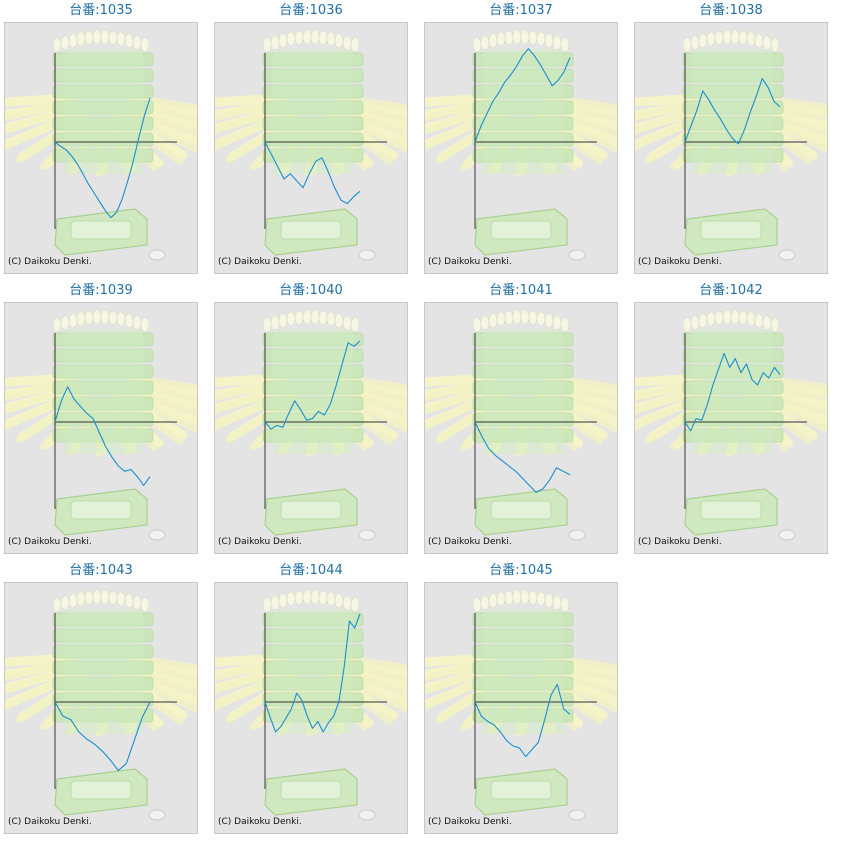 This screenshot has width=842, height=841. What do you see at coordinates (731, 290) in the screenshot?
I see `chart-title: 台番:1042` at bounding box center [731, 290].